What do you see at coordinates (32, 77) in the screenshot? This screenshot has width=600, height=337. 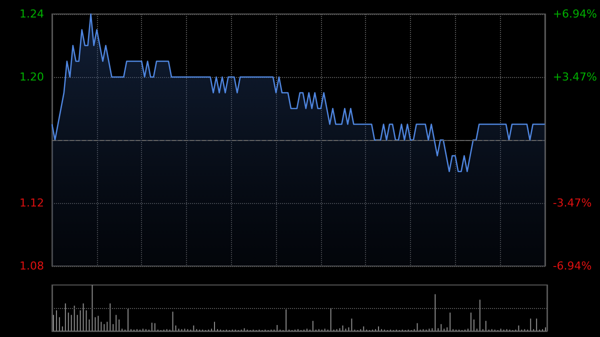 I see `y-tick-label: 1.20` at bounding box center [32, 77].